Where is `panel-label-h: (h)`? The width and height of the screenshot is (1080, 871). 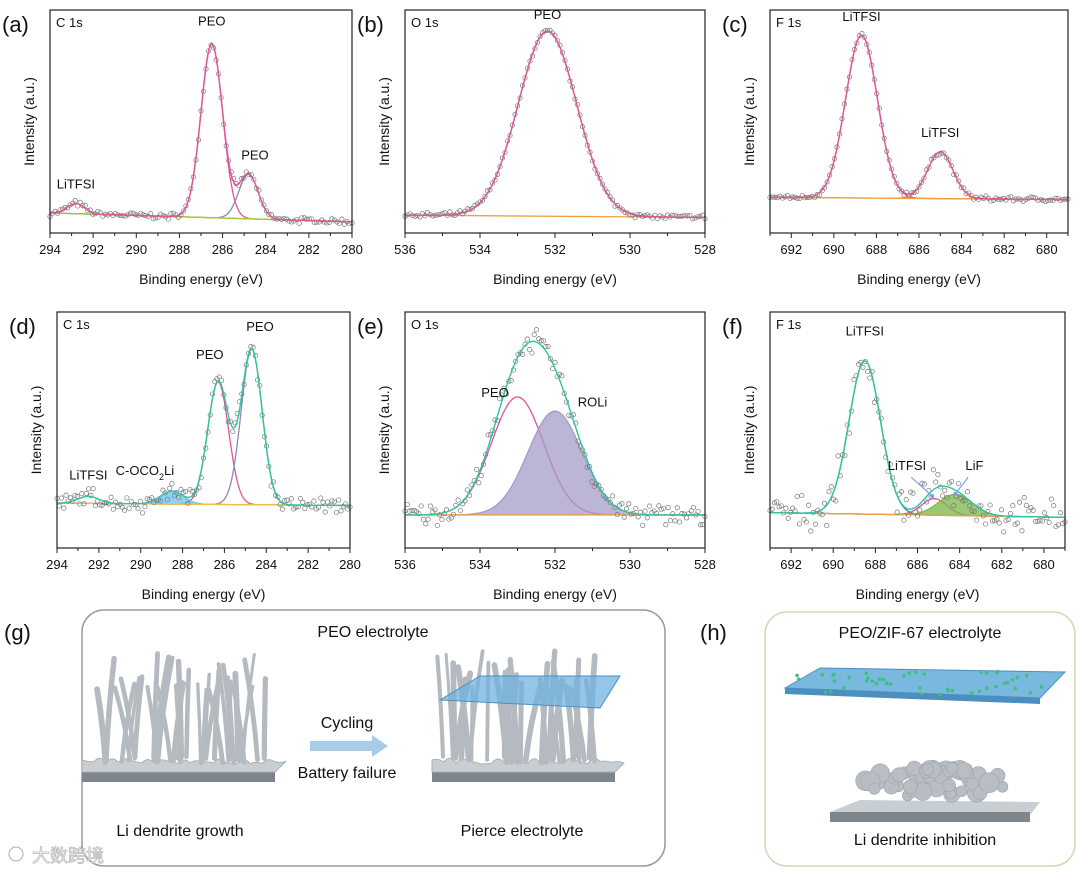
panel-label-h: (h) is located at coordinates (713, 632).